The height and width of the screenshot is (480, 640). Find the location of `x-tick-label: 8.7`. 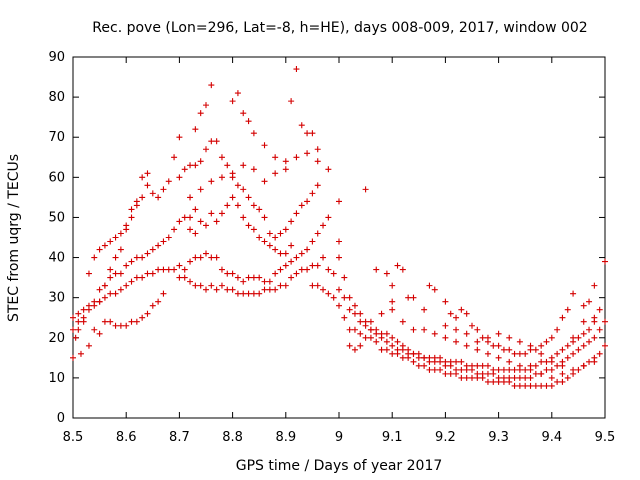

x-tick-label: 8.7 is located at coordinates (179, 437).